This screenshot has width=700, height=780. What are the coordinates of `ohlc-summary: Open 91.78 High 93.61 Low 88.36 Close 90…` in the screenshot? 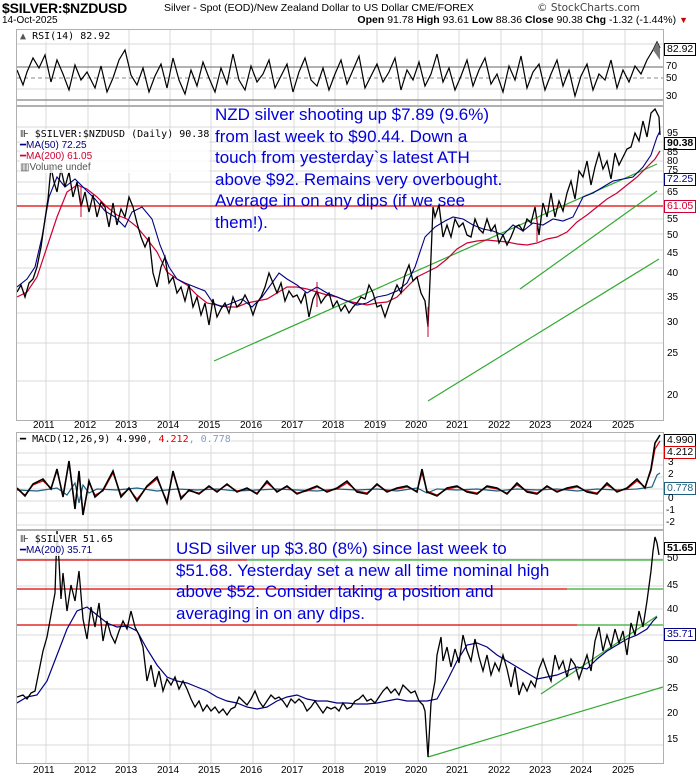 It's located at (522, 20).